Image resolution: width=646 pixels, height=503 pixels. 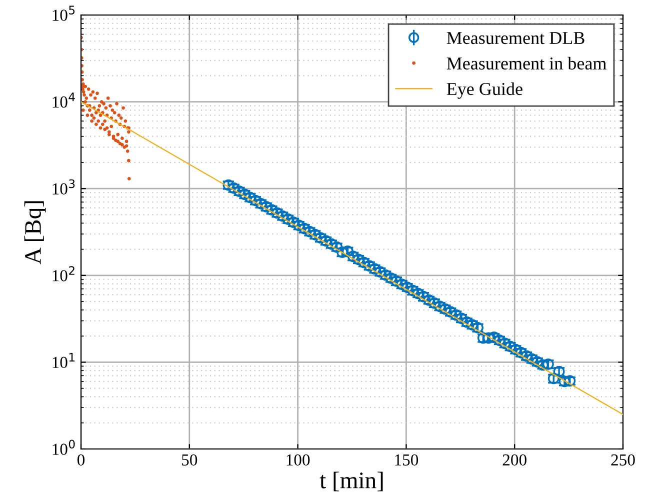 I want to click on x-tick-label: 250, so click(x=623, y=460).